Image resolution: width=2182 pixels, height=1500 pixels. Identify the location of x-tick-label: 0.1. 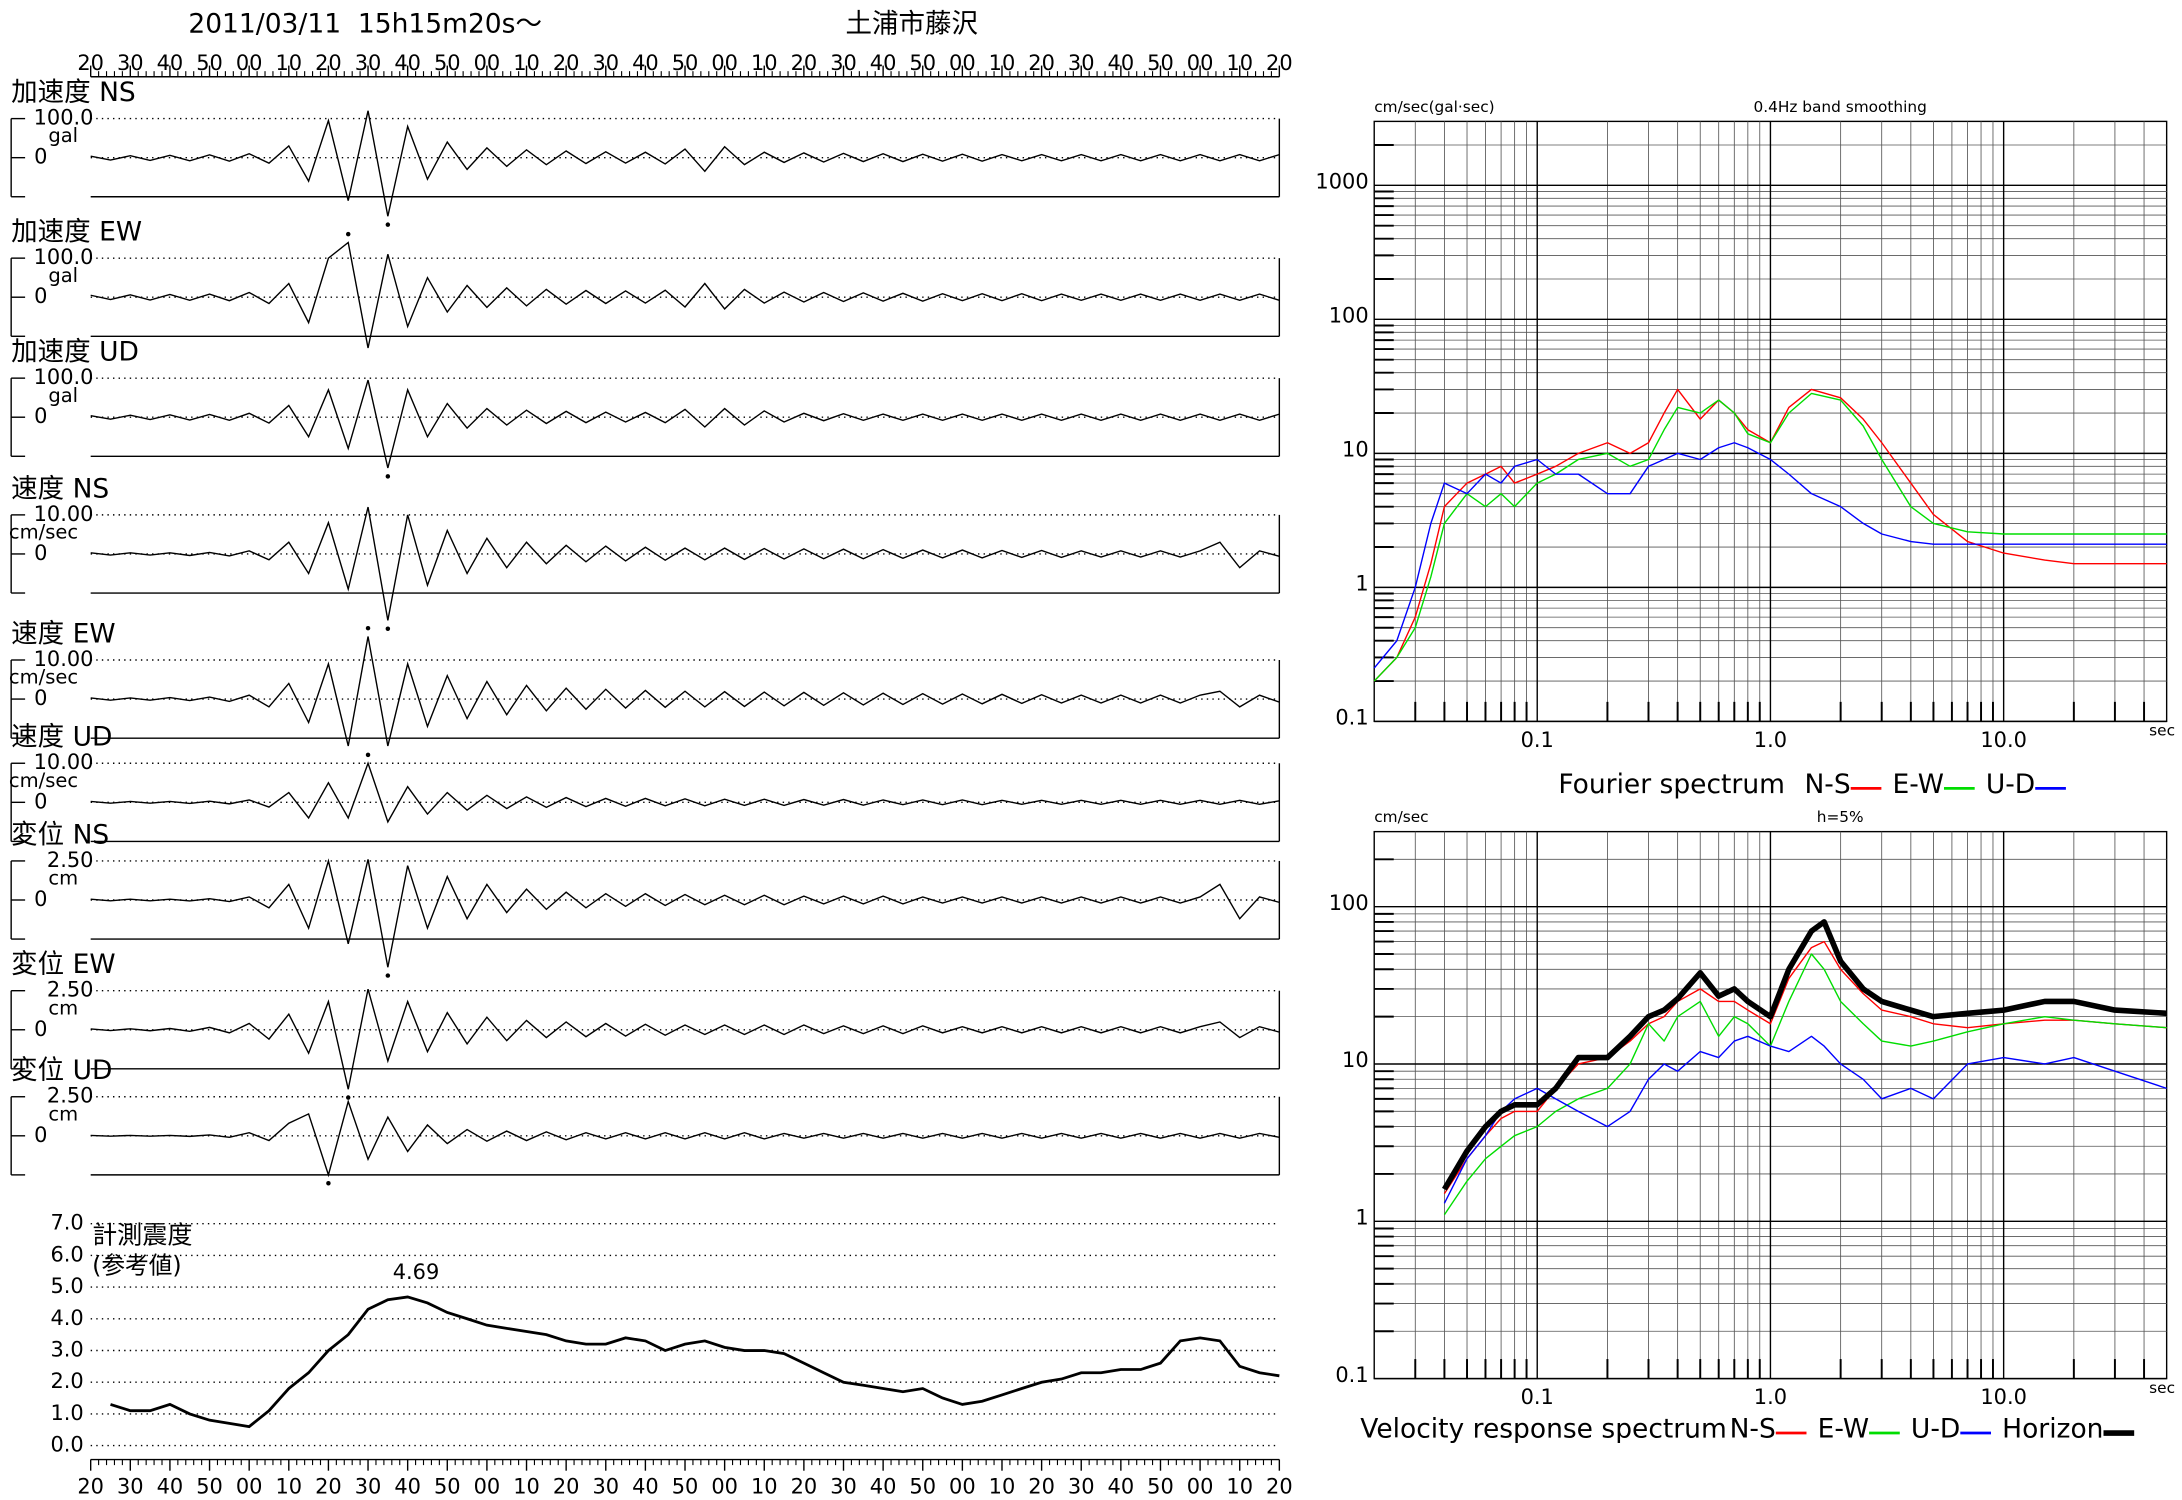
(1537, 1397).